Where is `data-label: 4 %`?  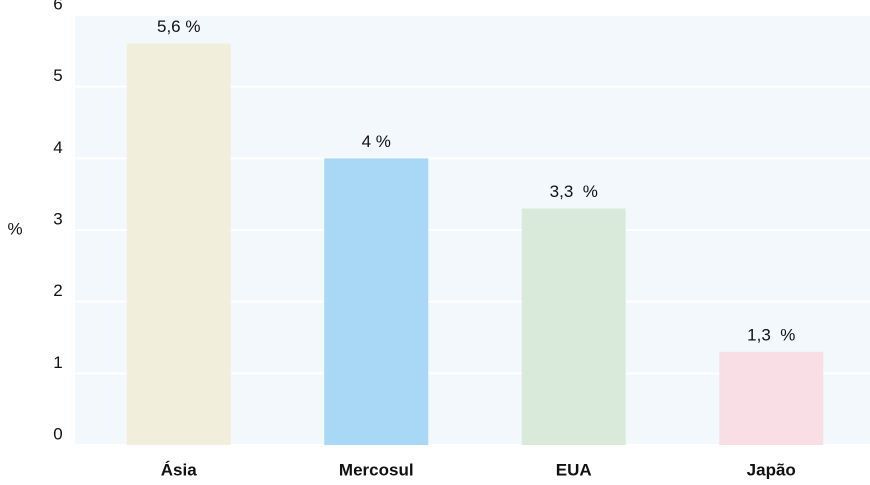 data-label: 4 % is located at coordinates (376, 141).